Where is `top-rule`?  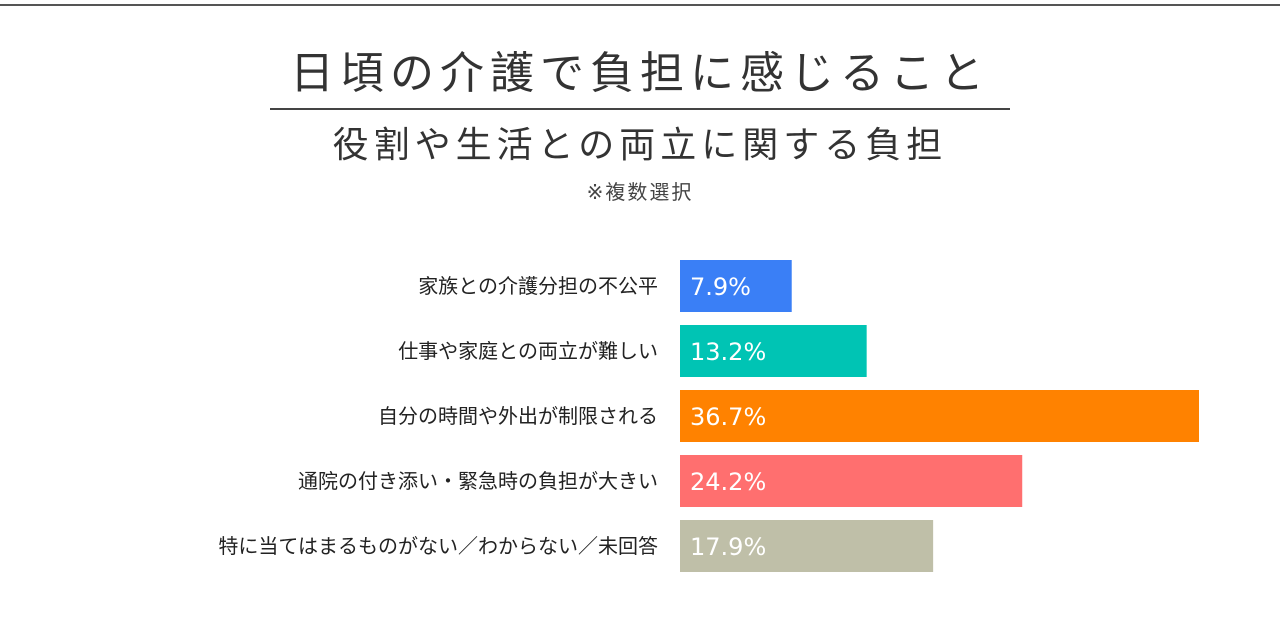
top-rule is located at coordinates (640, 5).